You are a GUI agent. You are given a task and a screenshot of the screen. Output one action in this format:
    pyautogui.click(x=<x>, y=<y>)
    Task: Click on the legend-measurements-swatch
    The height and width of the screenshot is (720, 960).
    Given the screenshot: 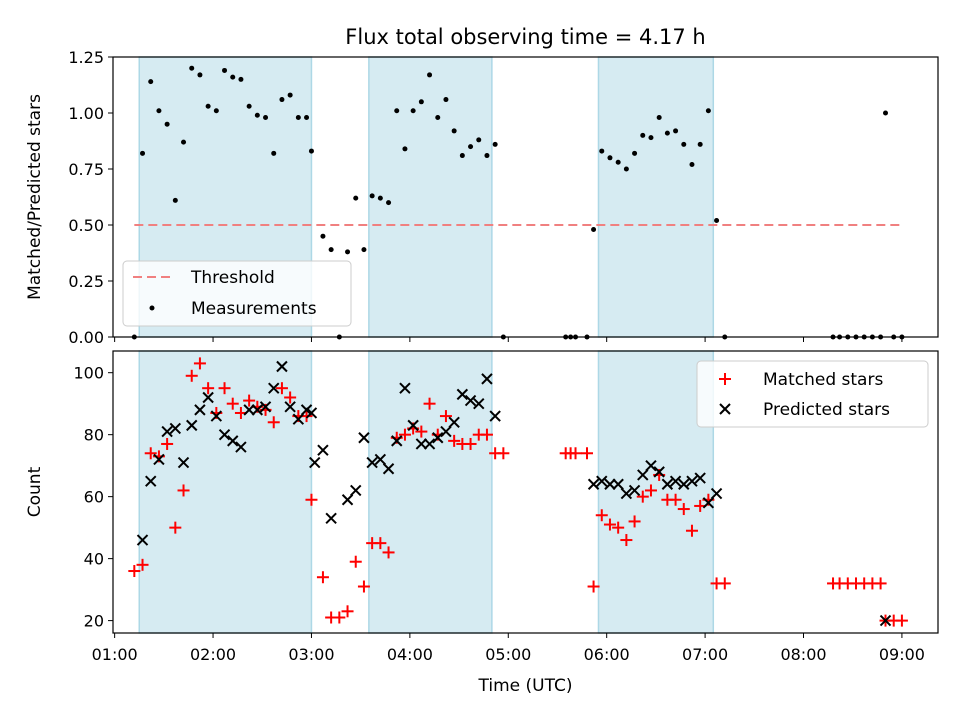 What is the action you would take?
    pyautogui.click(x=152, y=308)
    